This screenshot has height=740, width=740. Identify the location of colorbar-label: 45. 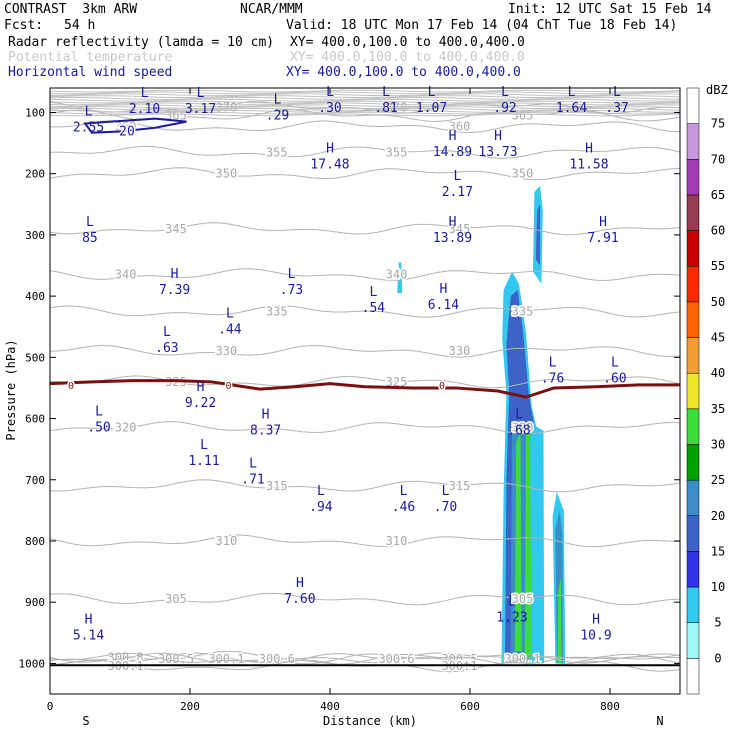
(718, 338).